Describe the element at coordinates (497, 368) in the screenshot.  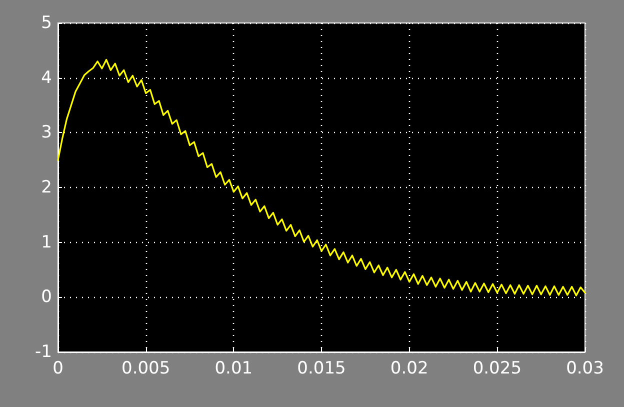
I see `x-tick-label: 0.025` at that location.